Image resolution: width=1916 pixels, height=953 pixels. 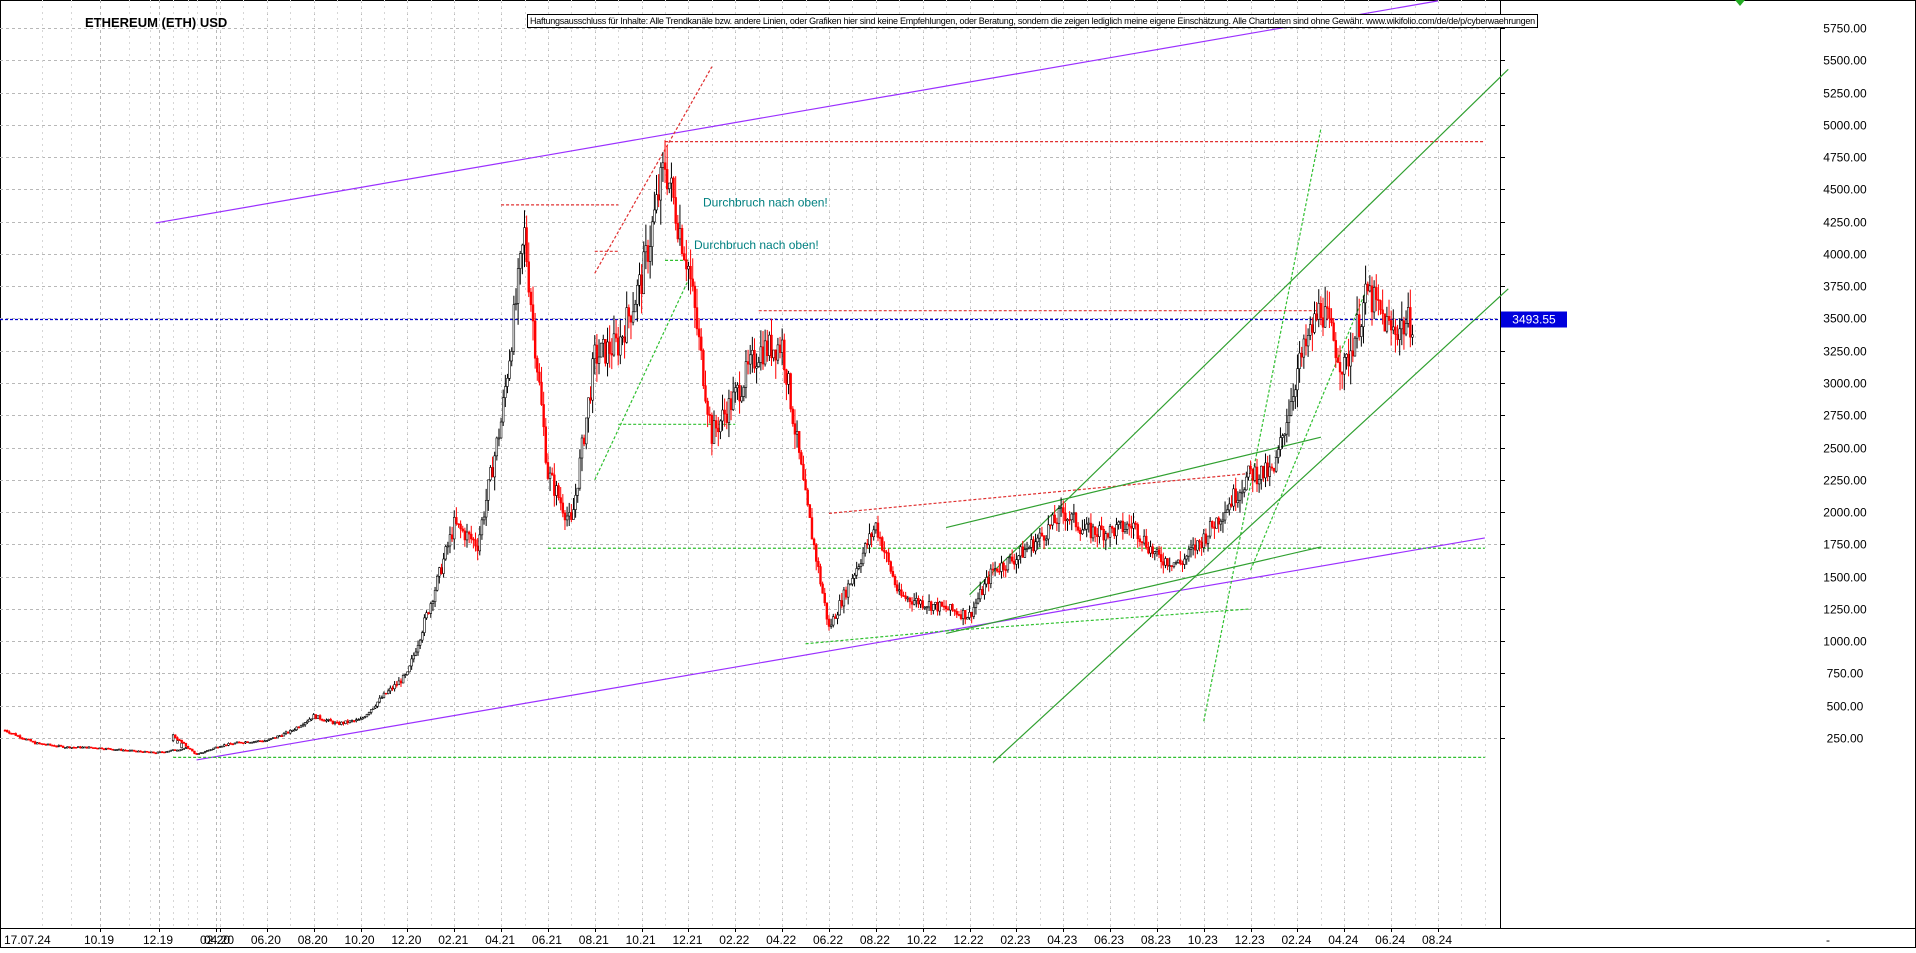 What do you see at coordinates (1845, 61) in the screenshot?
I see `y-tick-label: 5500.00` at bounding box center [1845, 61].